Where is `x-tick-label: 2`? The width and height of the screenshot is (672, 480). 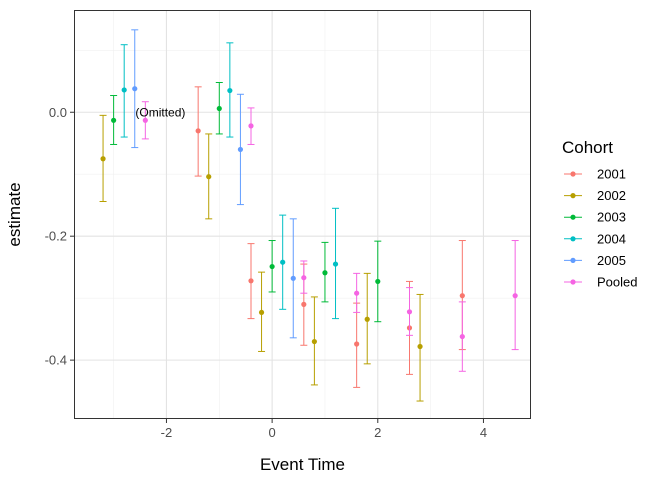 x-tick-label: 2 is located at coordinates (377, 432).